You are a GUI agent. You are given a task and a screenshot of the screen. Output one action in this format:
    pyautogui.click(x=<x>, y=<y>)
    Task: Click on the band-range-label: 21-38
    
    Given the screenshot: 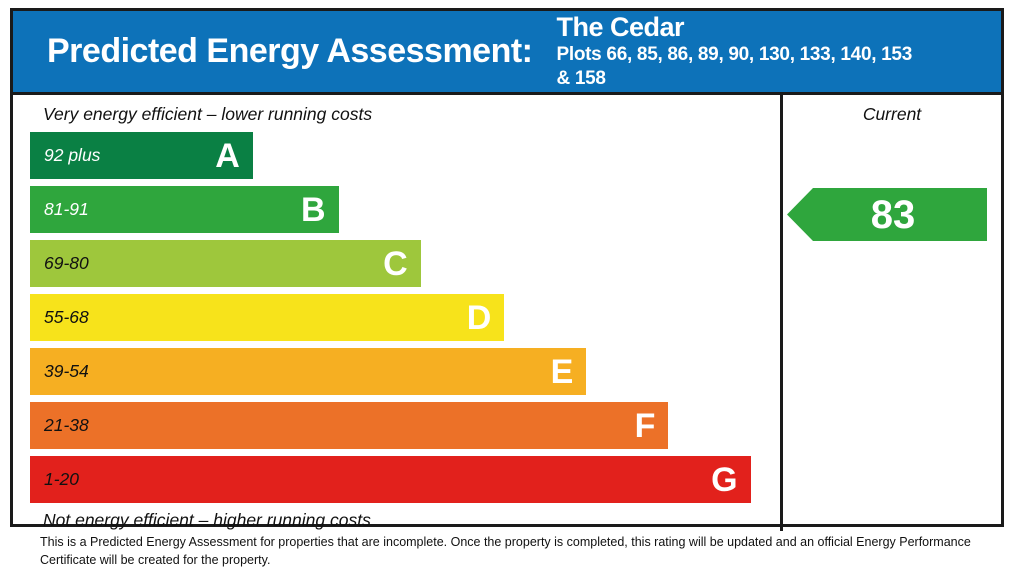 What is the action you would take?
    pyautogui.click(x=66, y=425)
    